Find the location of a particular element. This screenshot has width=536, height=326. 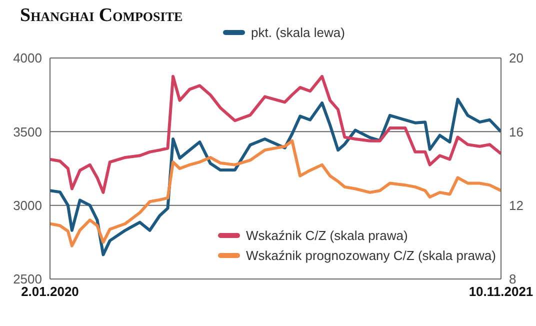

legend-label: Wskaźnik prognozowany C/Z (skala prawa) is located at coordinates (371, 255).